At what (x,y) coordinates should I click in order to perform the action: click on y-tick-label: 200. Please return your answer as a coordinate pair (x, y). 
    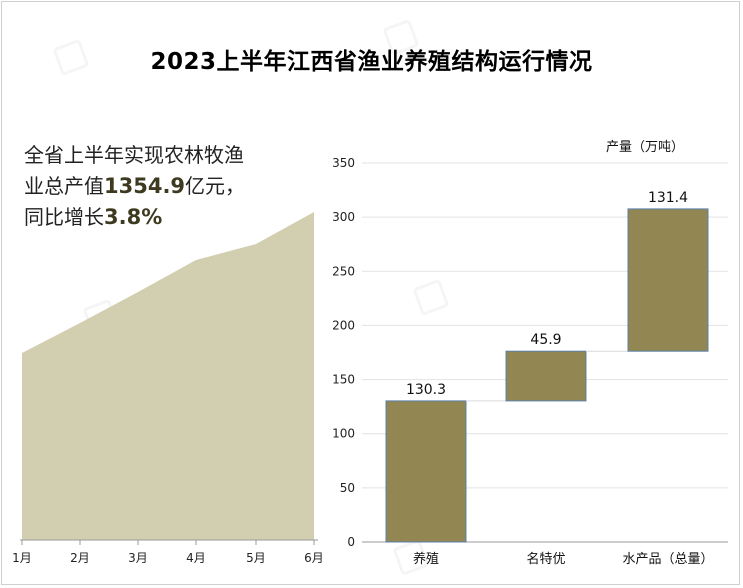
    Looking at the image, I should click on (343, 325).